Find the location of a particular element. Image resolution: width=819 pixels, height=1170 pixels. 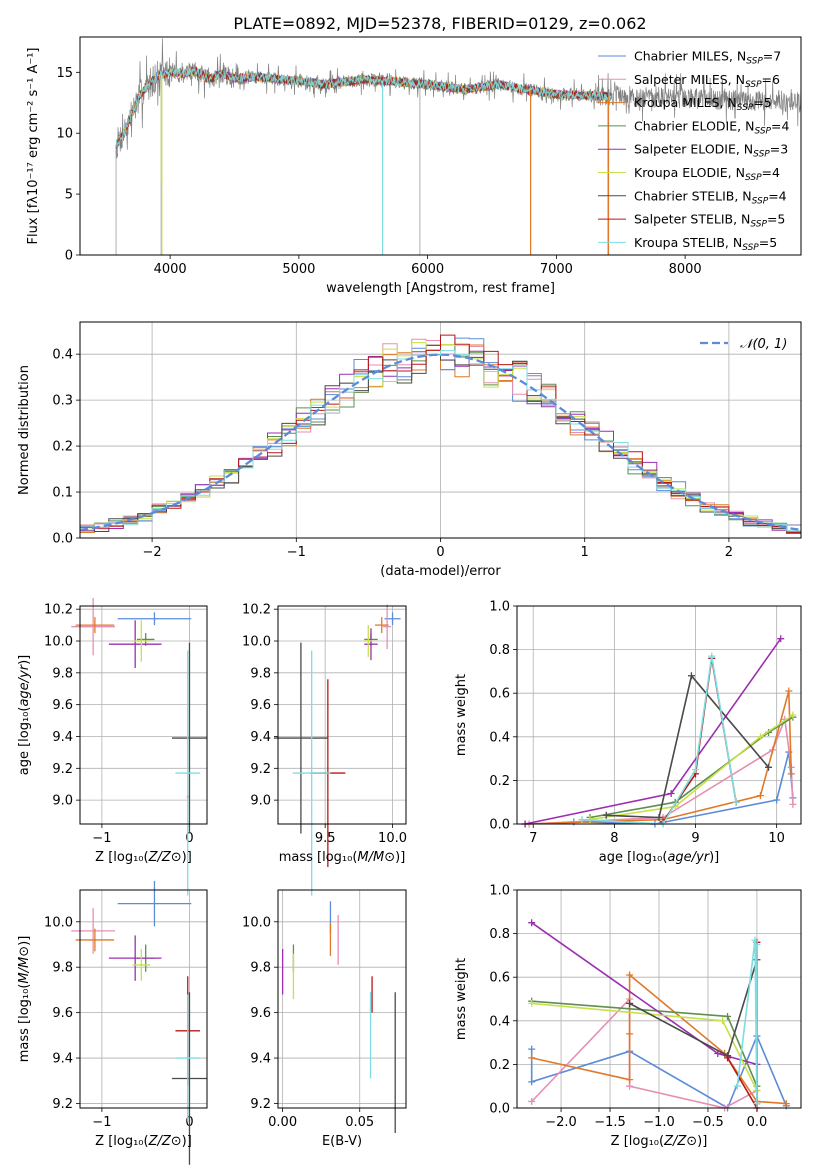

x-tick-label: 7 is located at coordinates (533, 838).